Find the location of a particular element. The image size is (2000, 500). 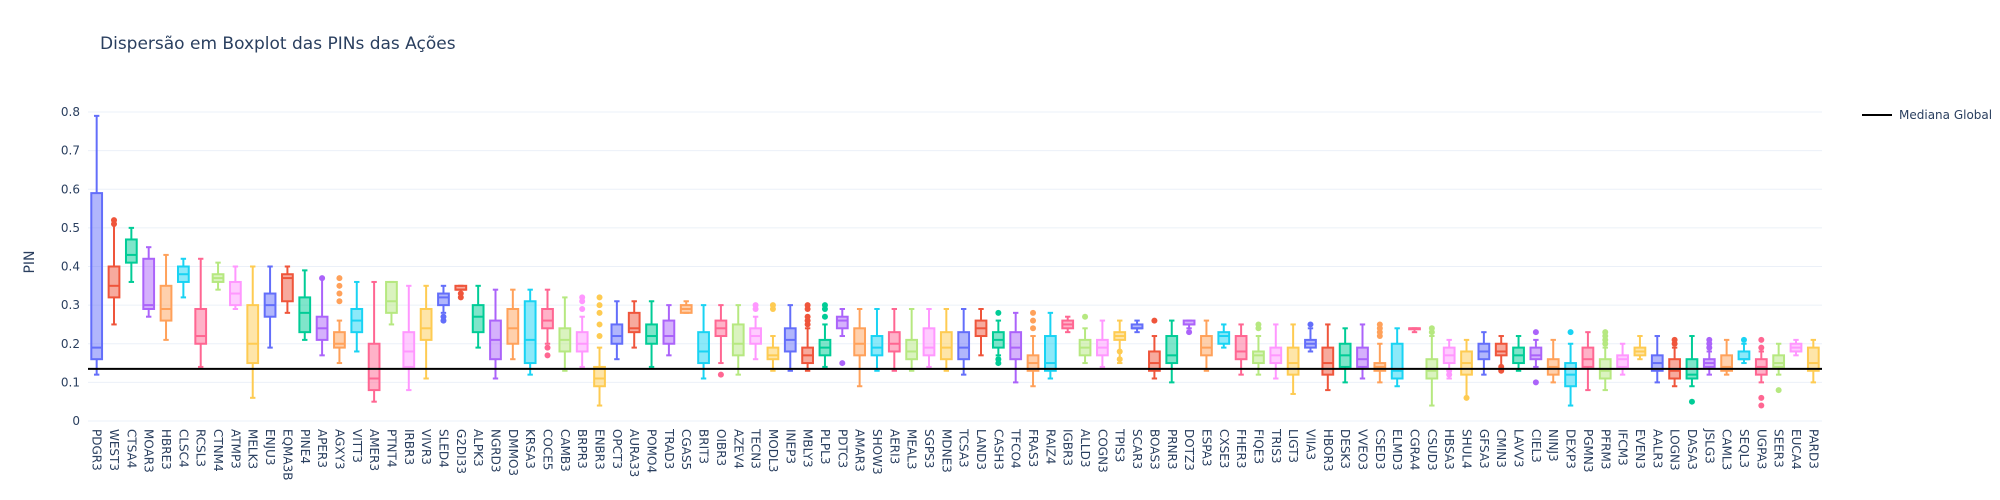

box-cgas5 is located at coordinates (686, 307).